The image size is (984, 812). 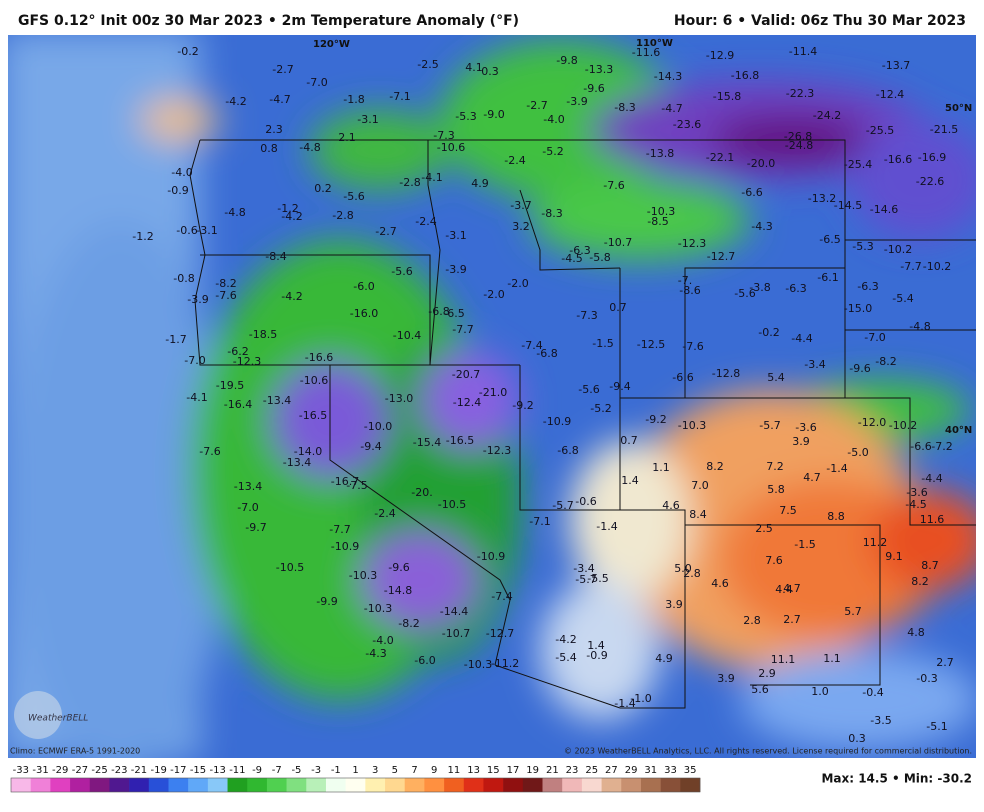 I want to click on anomaly-label: -4.5, so click(x=915, y=504).